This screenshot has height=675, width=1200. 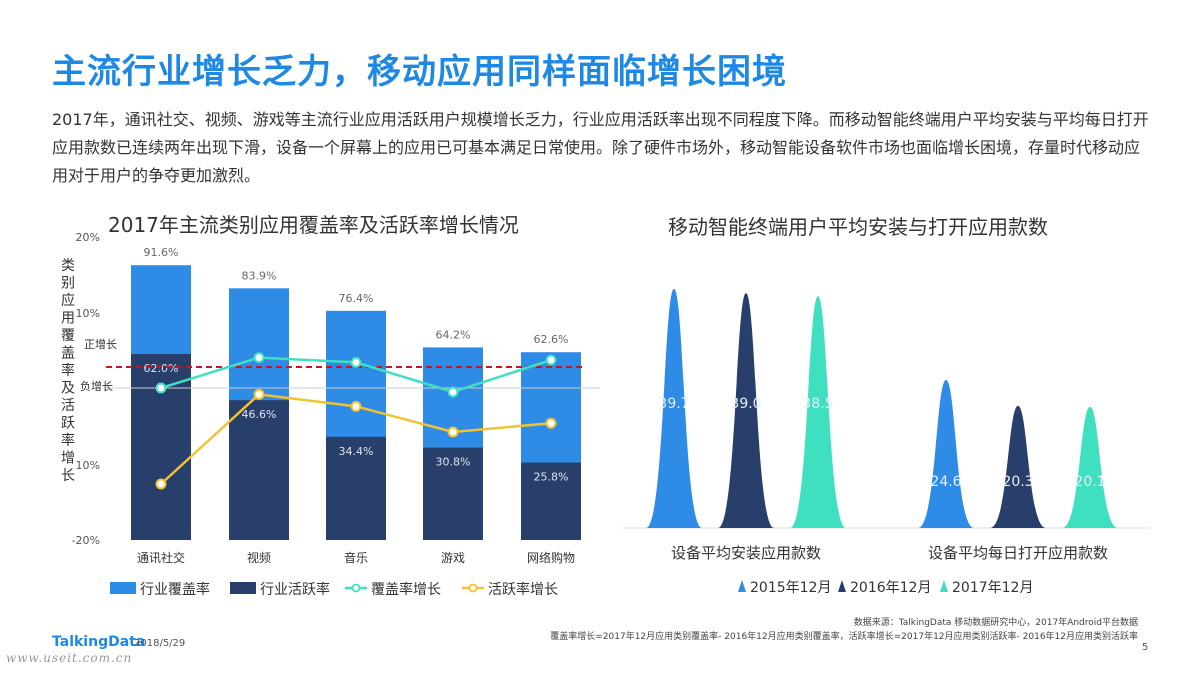 What do you see at coordinates (295, 589) in the screenshot?
I see `legend-active-label: 行业活跃率` at bounding box center [295, 589].